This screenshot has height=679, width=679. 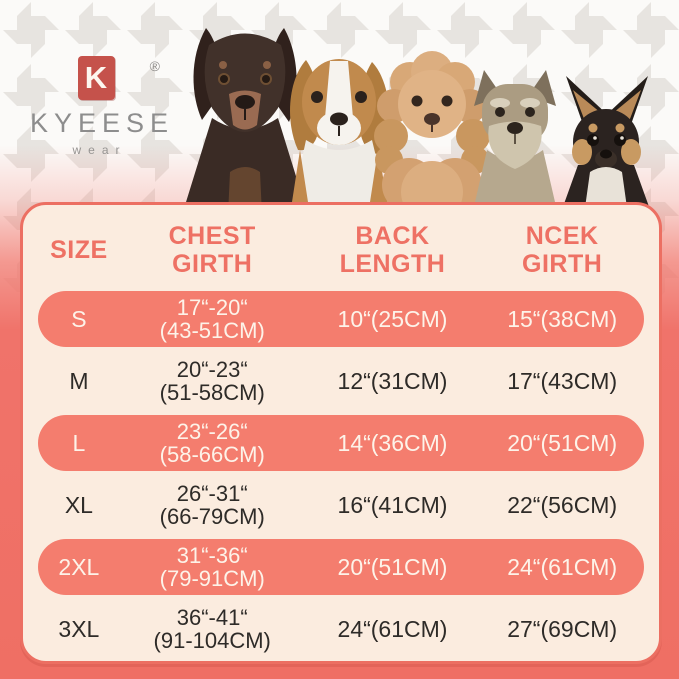 I want to click on size-label: 2XL, so click(x=79, y=566).